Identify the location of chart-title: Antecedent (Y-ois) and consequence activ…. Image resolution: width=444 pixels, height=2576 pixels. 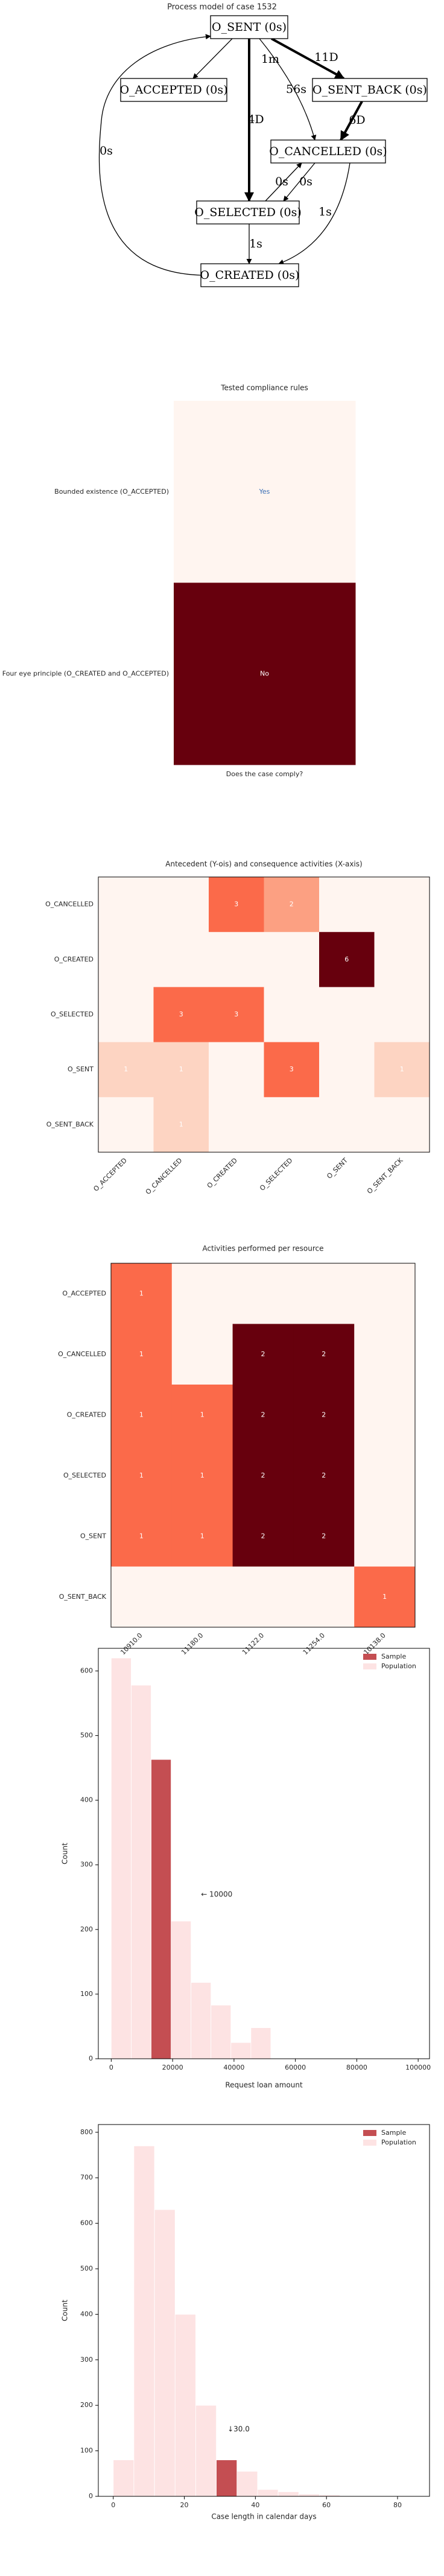
(263, 864).